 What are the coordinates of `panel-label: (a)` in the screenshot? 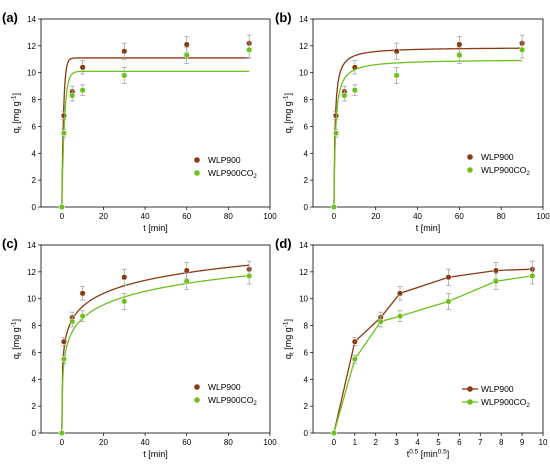 It's located at (10, 17).